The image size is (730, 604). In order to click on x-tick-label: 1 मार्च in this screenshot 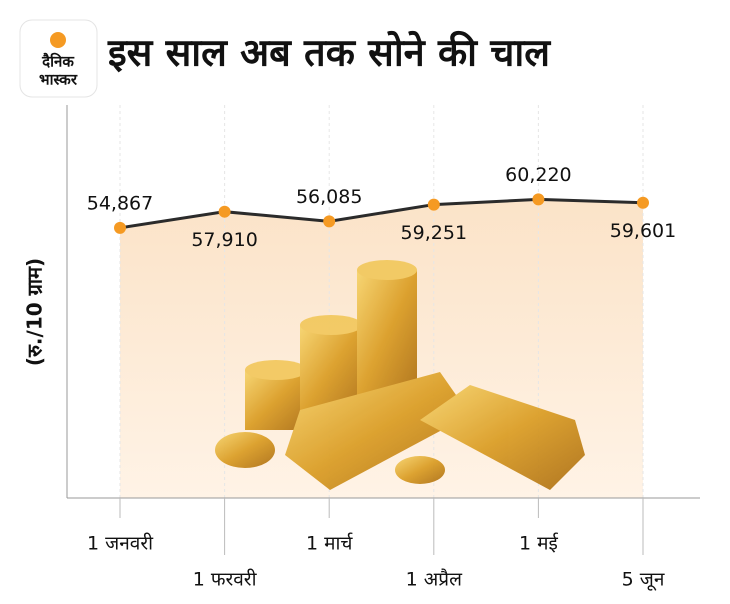, I will do `click(329, 543)`.